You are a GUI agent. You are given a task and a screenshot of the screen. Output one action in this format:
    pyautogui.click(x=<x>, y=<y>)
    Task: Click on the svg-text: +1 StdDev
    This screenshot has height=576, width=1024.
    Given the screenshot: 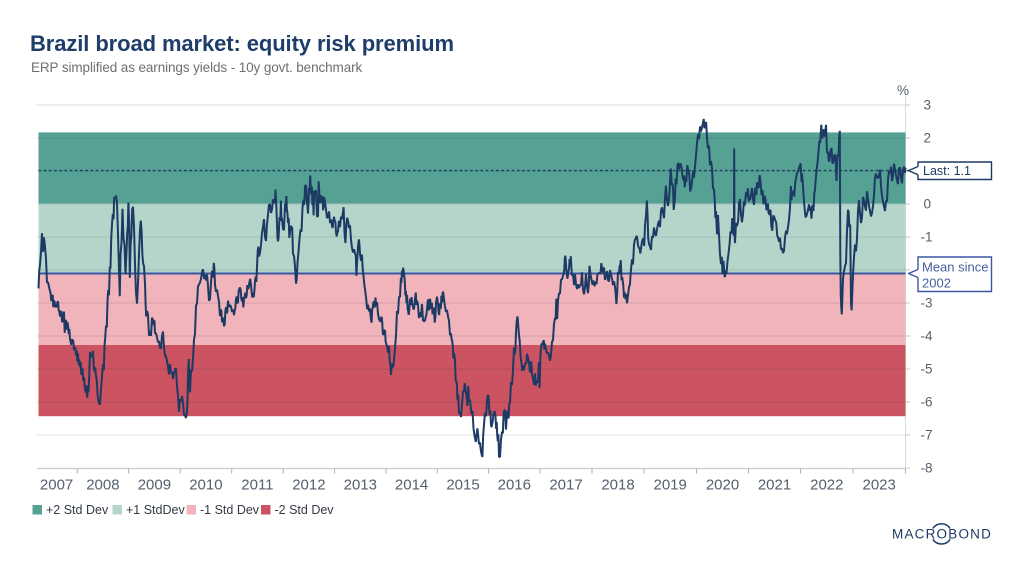 What is the action you would take?
    pyautogui.click(x=155, y=510)
    